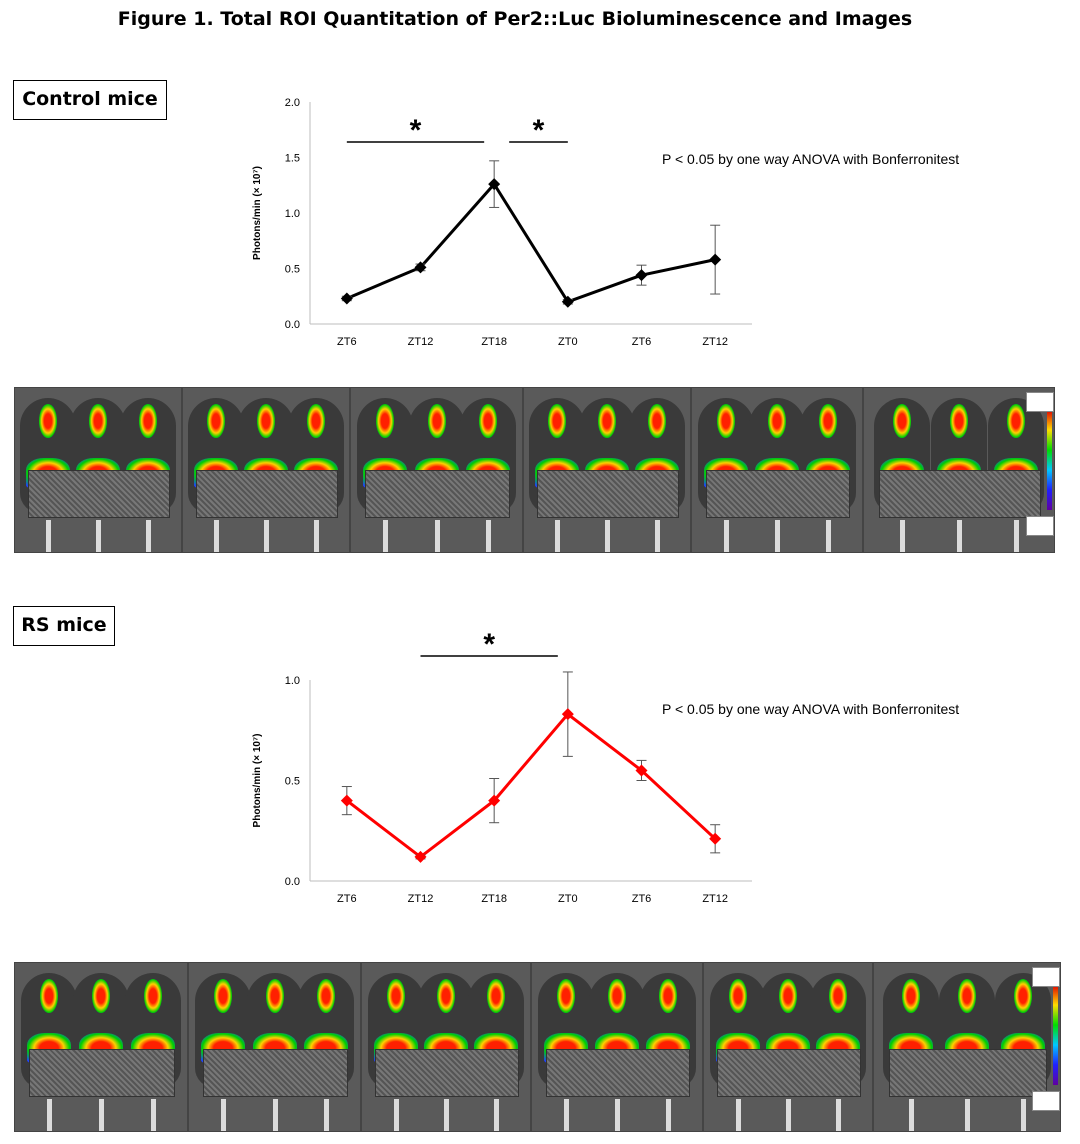  What do you see at coordinates (90, 100) in the screenshot?
I see `control-mice-label: Control mice` at bounding box center [90, 100].